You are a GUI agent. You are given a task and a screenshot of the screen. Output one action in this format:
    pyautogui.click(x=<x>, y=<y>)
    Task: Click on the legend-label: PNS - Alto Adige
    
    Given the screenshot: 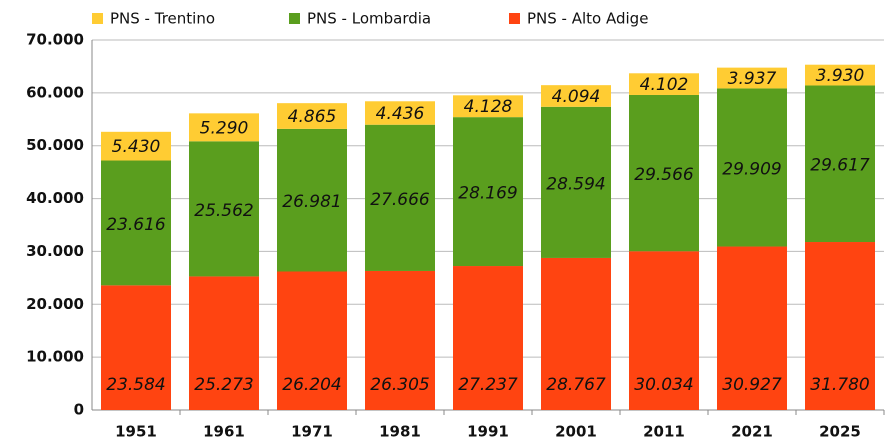 What is the action you would take?
    pyautogui.click(x=587, y=19)
    